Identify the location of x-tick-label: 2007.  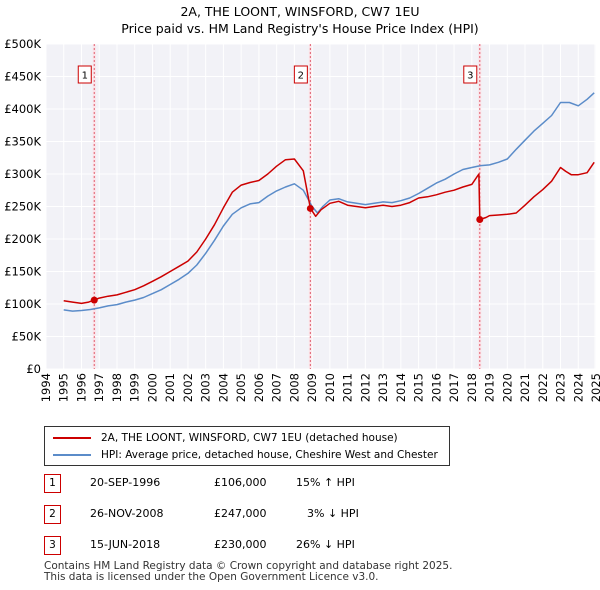
(277, 387).